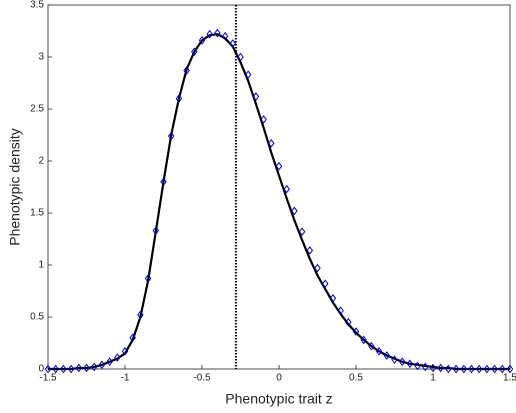  What do you see at coordinates (279, 378) in the screenshot?
I see `x-tick-label: 0` at bounding box center [279, 378].